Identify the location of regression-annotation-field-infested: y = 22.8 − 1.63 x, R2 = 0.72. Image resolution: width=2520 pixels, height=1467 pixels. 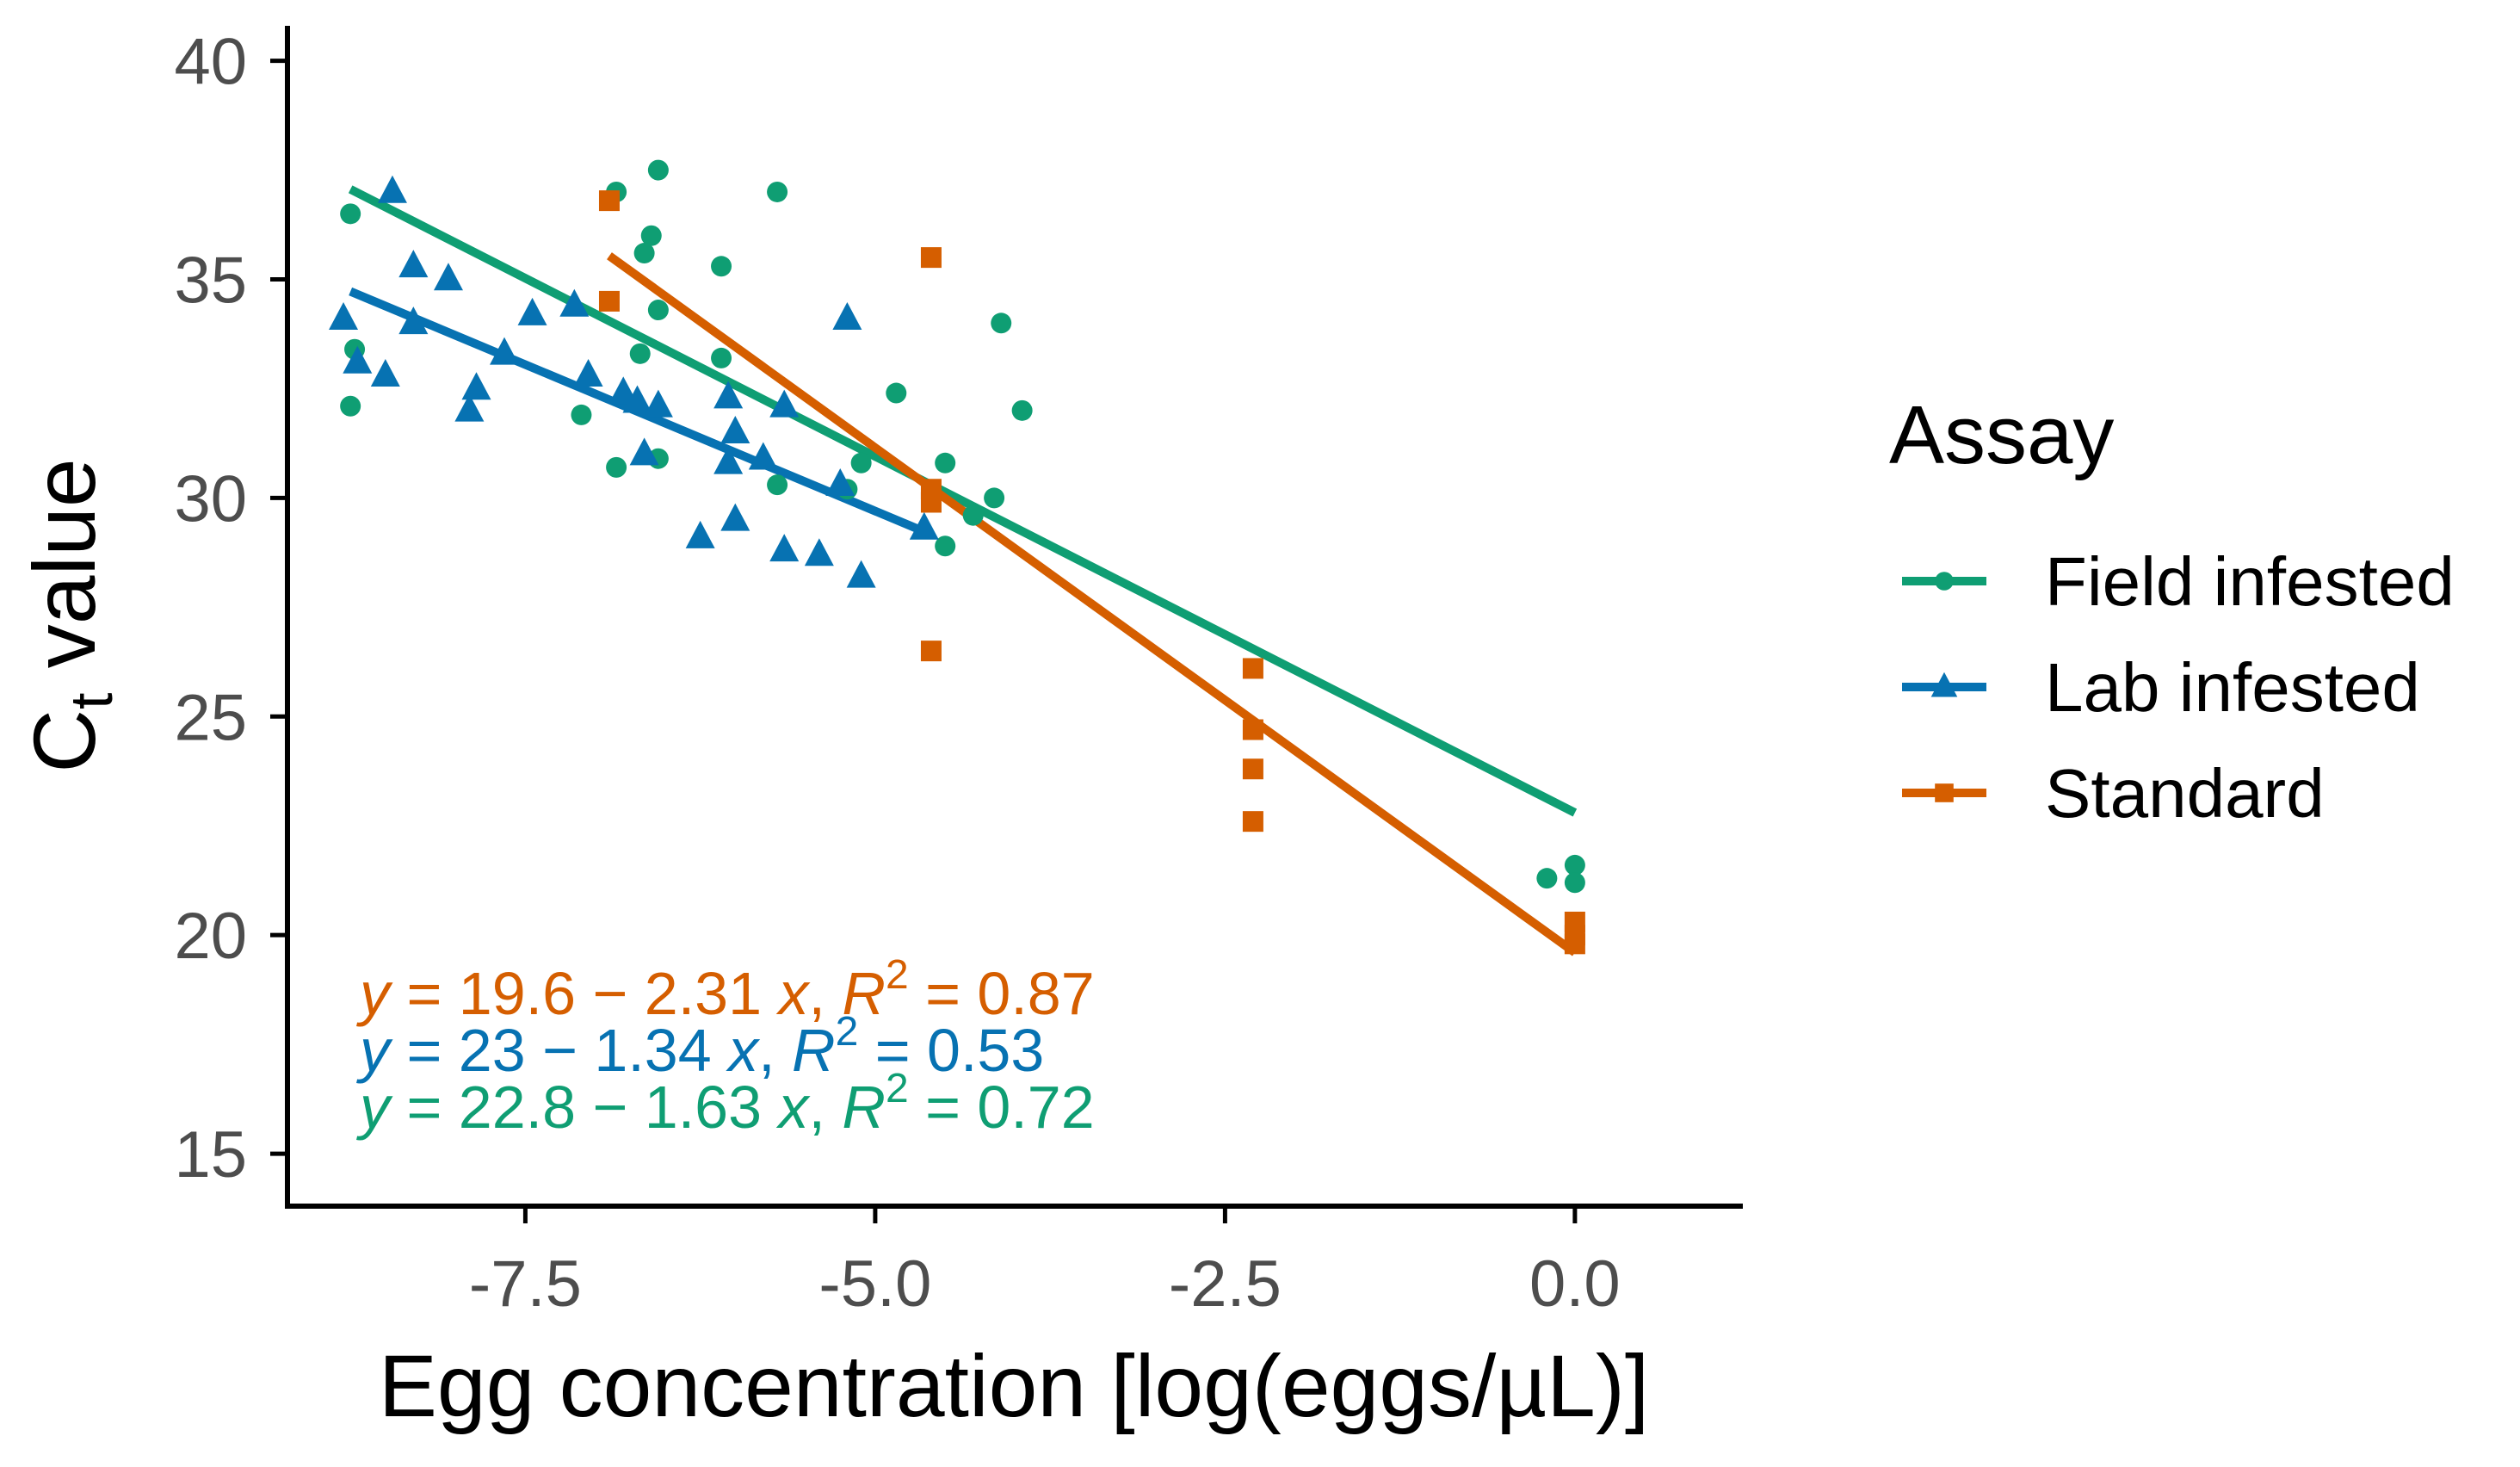
(725, 1103).